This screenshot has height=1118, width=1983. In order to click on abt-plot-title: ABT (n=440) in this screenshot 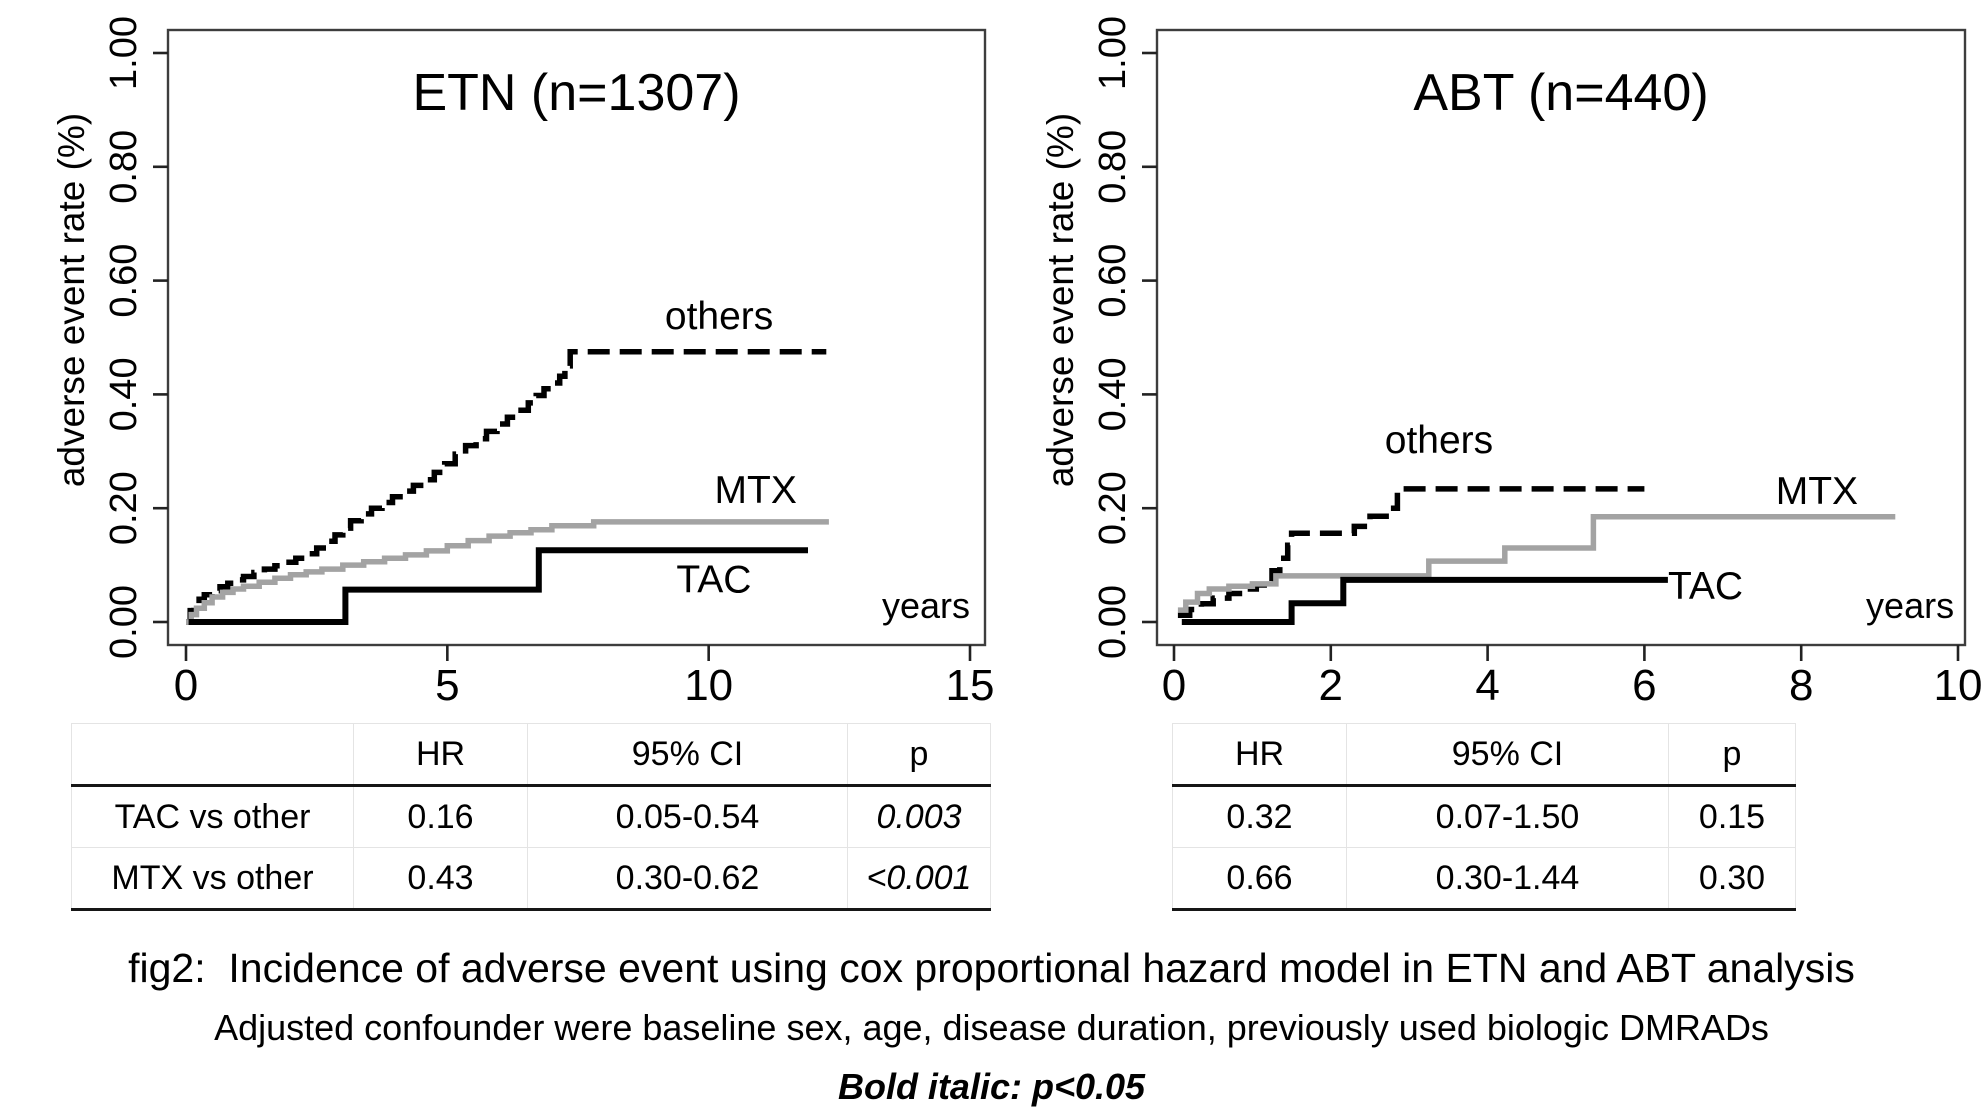, I will do `click(1560, 93)`.